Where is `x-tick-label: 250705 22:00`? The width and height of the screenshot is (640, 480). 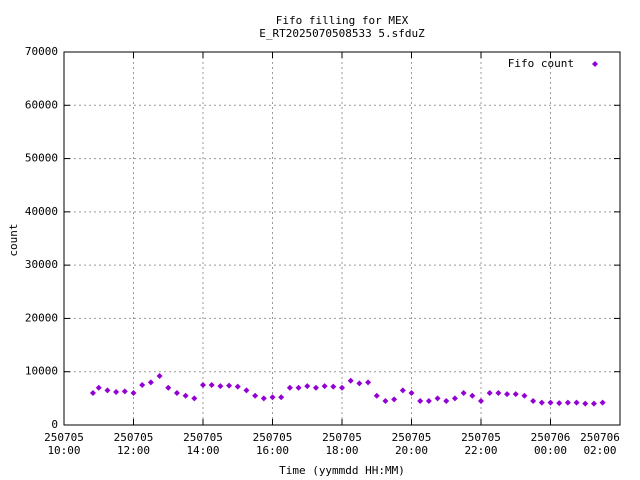 x-tick-label: 250705 22:00 is located at coordinates (481, 444).